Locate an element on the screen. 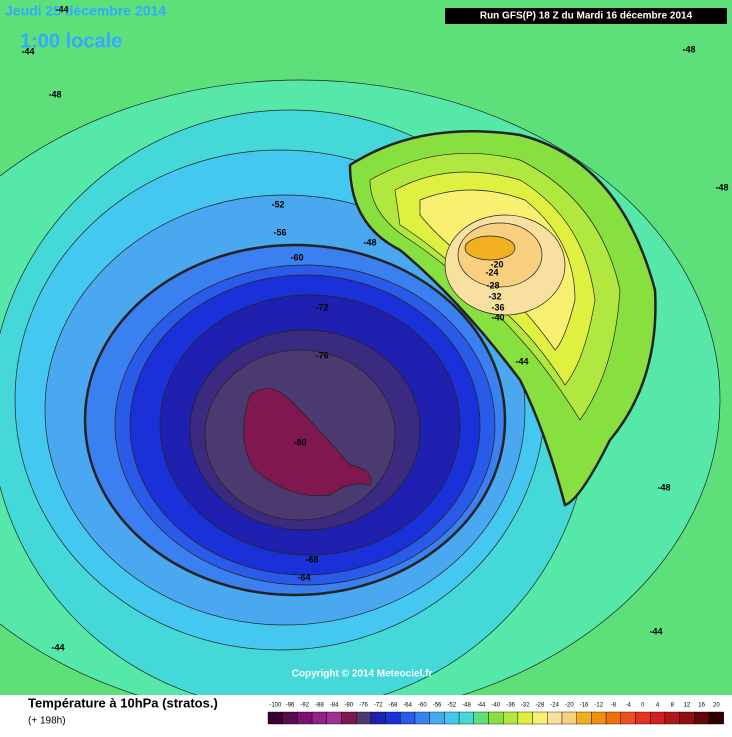 The height and width of the screenshot is (737, 732). legend-label: -16 is located at coordinates (584, 706).